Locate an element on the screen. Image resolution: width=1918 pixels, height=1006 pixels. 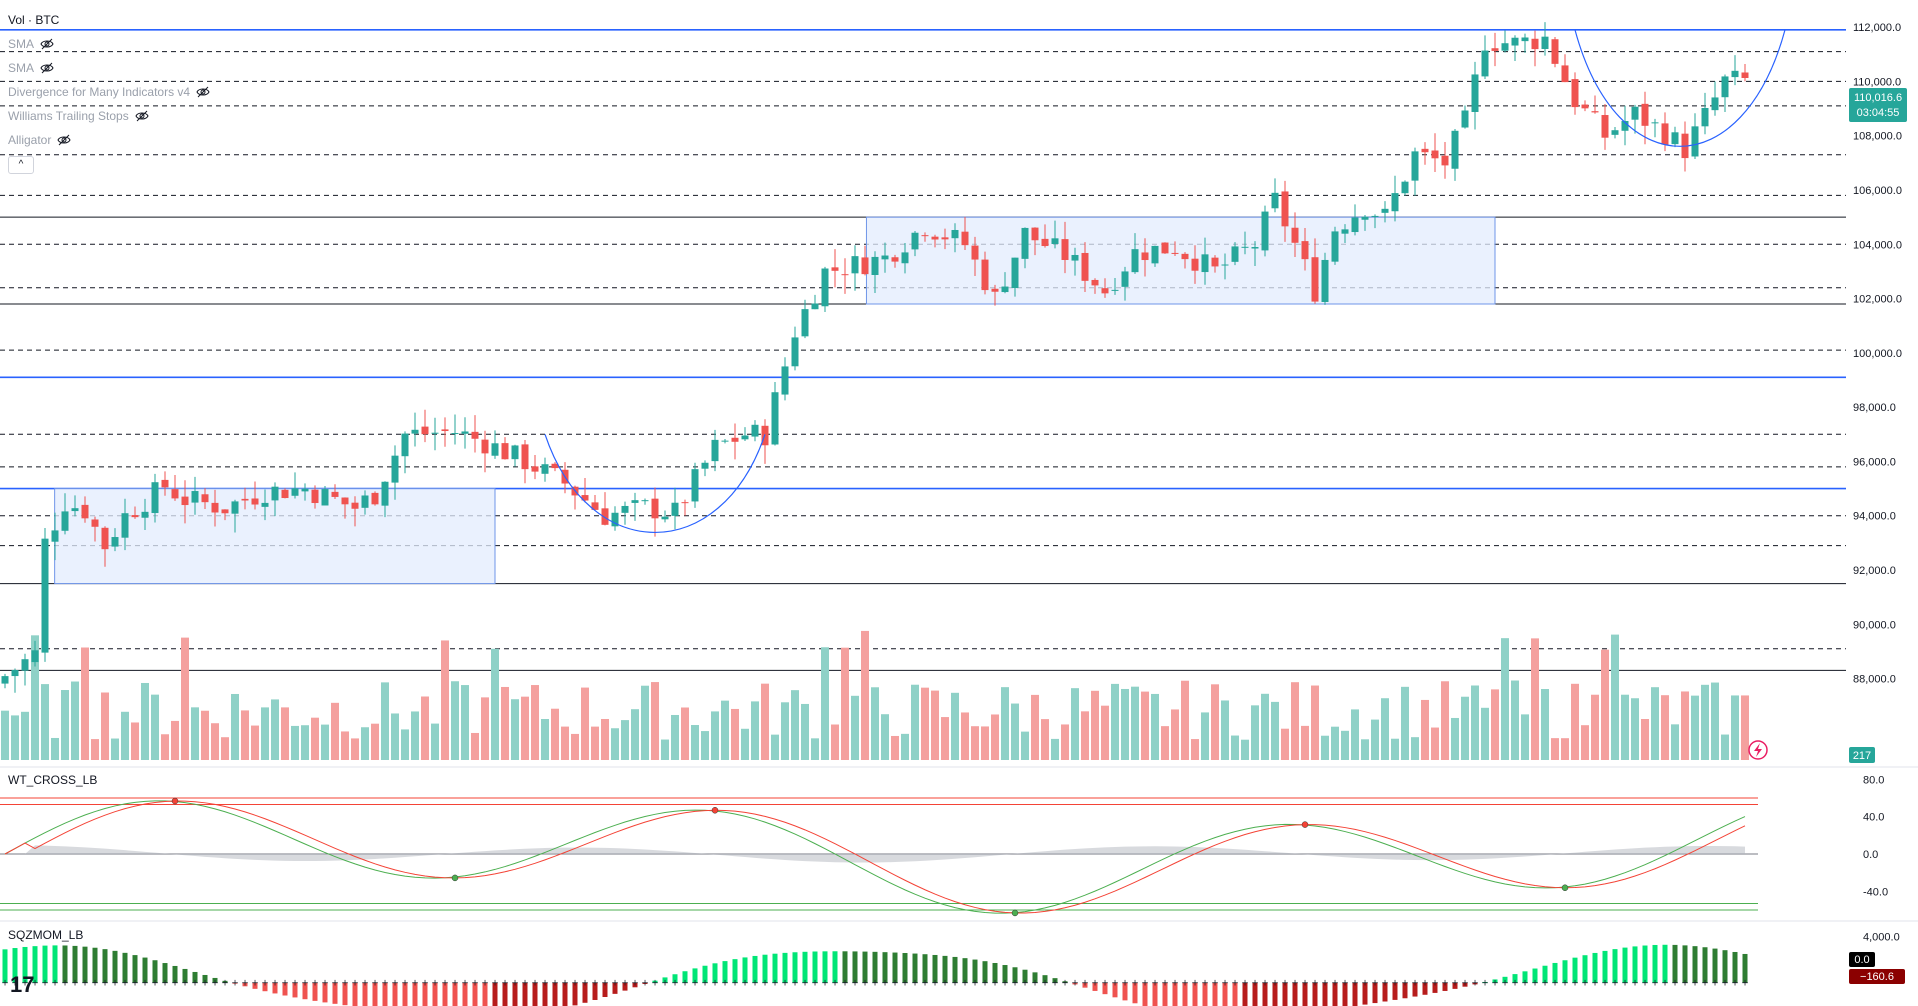
legend-row-divergence: Divergence for Many Indicators v4 is located at coordinates (109, 92).